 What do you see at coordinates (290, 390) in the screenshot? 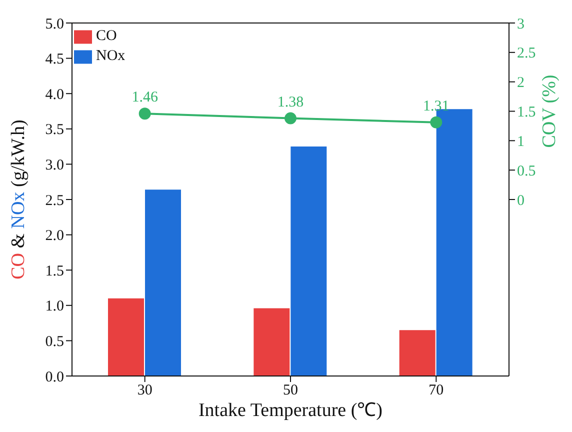
I see `x-tick-label: 50` at bounding box center [290, 390].